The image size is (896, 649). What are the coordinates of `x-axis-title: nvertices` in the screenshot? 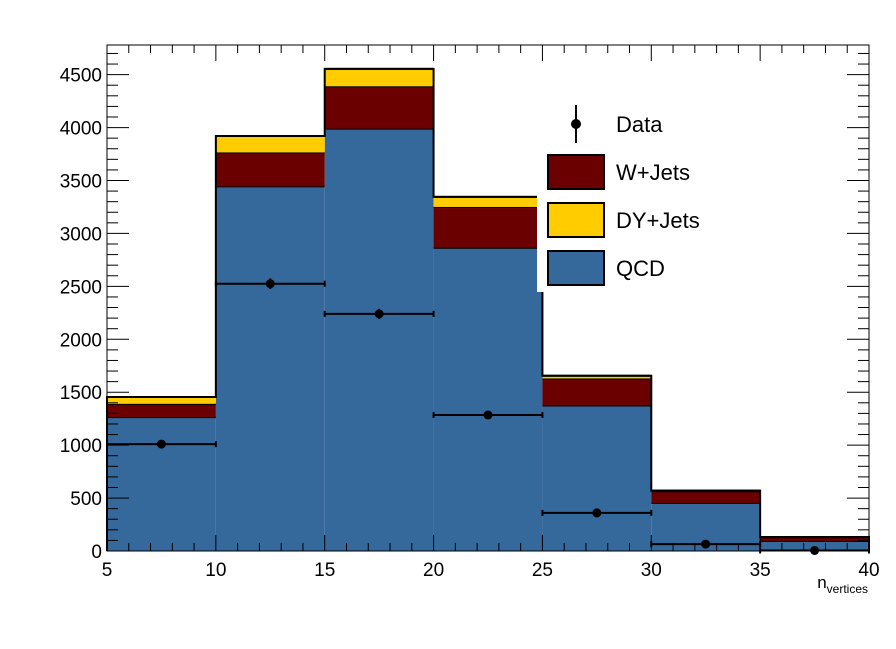 It's located at (842, 584).